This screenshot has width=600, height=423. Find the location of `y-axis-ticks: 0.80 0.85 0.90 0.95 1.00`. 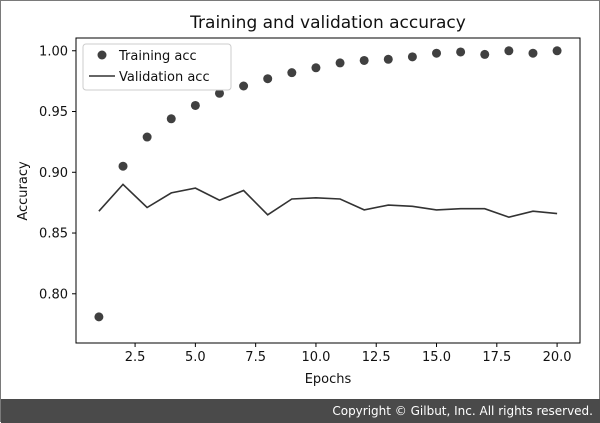

y-axis-ticks: 0.80 0.85 0.90 0.95 1.00 is located at coordinates (57, 173).